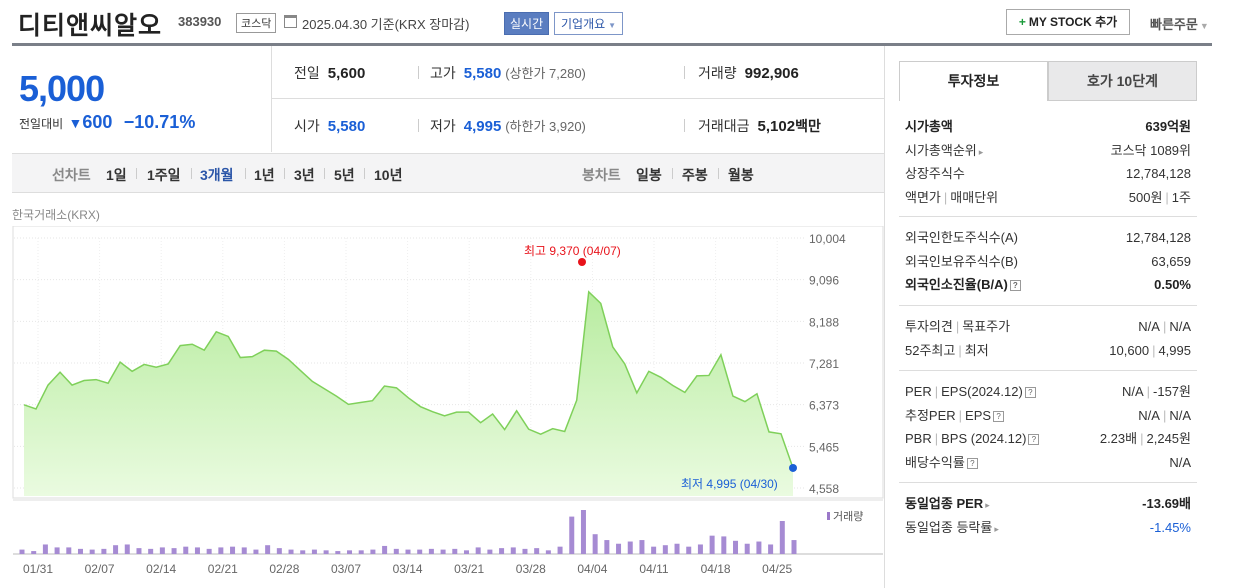 Image resolution: width=1250 pixels, height=588 pixels. What do you see at coordinates (1022, 22) in the screenshot?
I see `plus-icon: +` at bounding box center [1022, 22].